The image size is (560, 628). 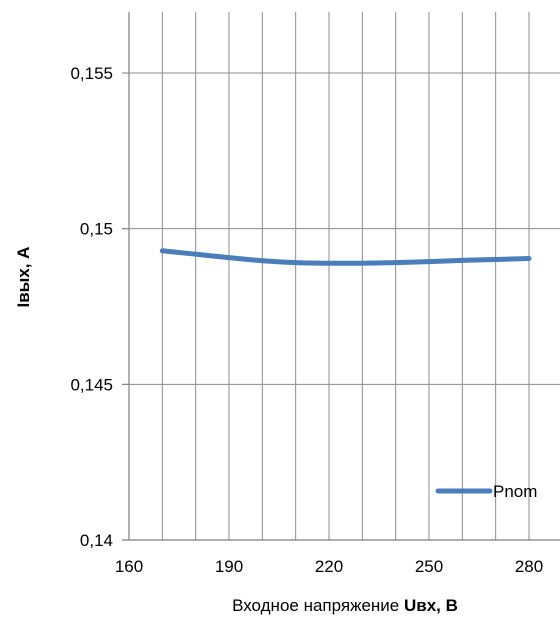 I want to click on series-layer, so click(x=345, y=257).